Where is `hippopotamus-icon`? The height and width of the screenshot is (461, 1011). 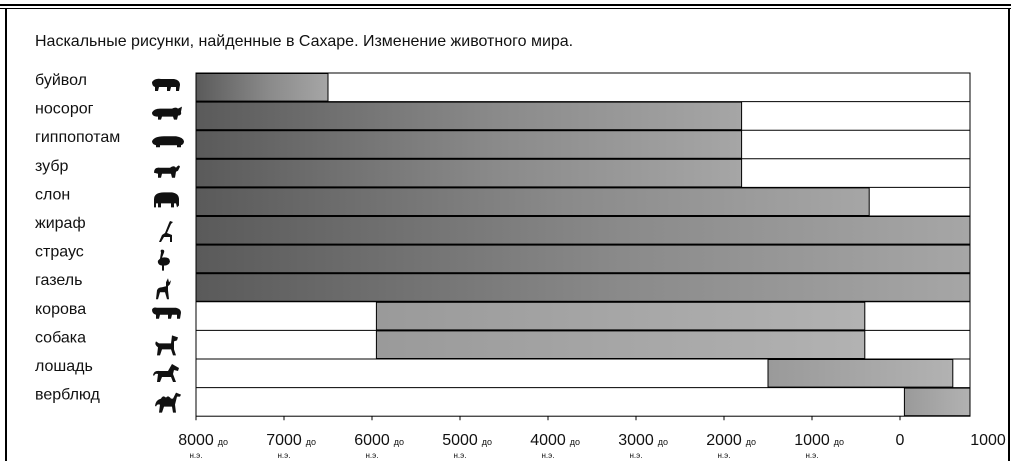 hippopotamus-icon is located at coordinates (168, 142).